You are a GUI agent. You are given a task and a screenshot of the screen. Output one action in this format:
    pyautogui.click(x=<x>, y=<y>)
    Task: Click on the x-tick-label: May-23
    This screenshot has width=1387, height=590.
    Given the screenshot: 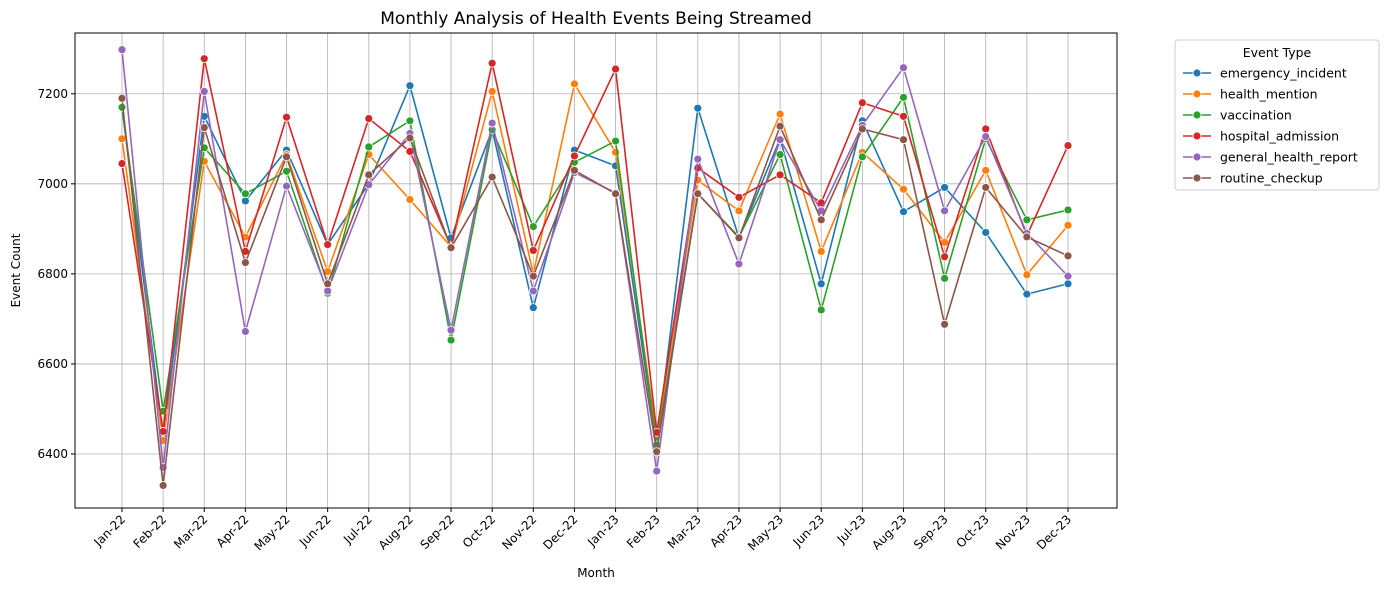 What is the action you would take?
    pyautogui.click(x=765, y=532)
    